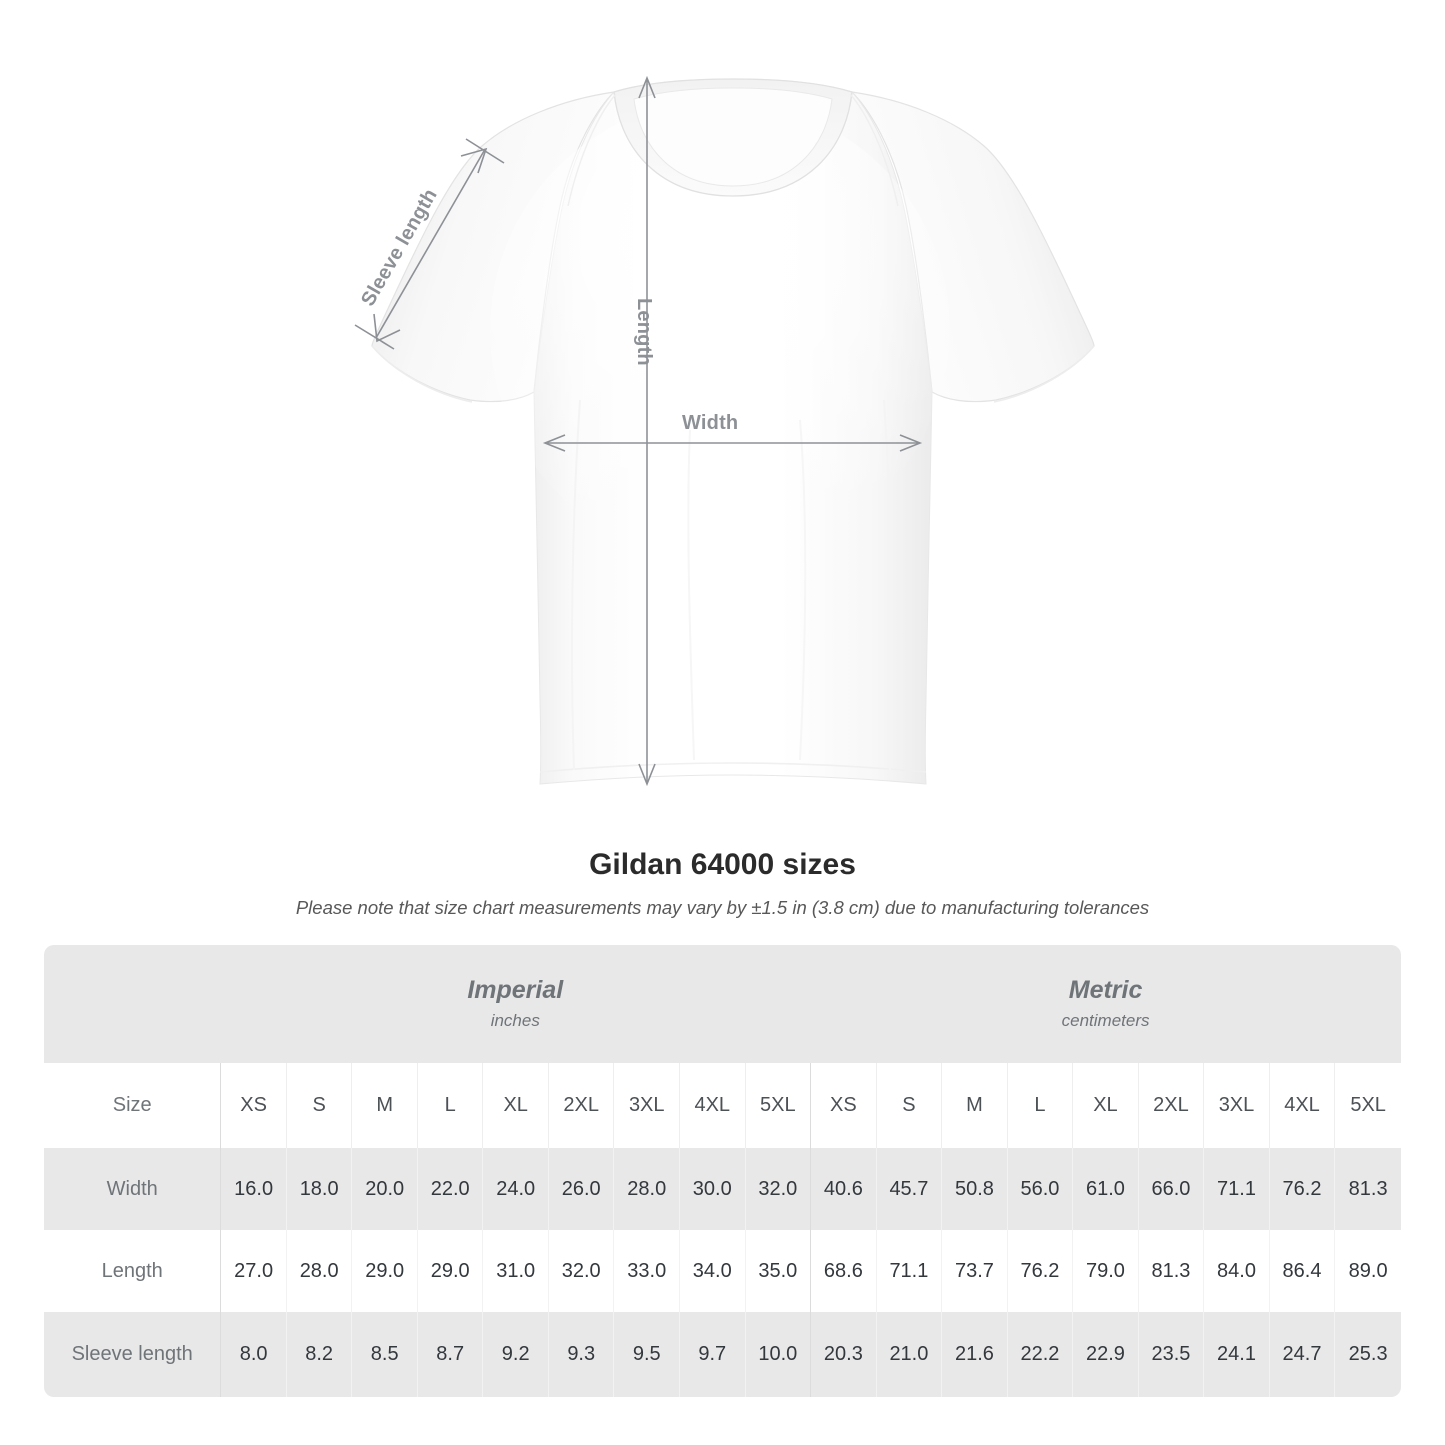  Describe the element at coordinates (1367, 1189) in the screenshot. I see `cell-width-metric-5xl: 81.3` at that location.